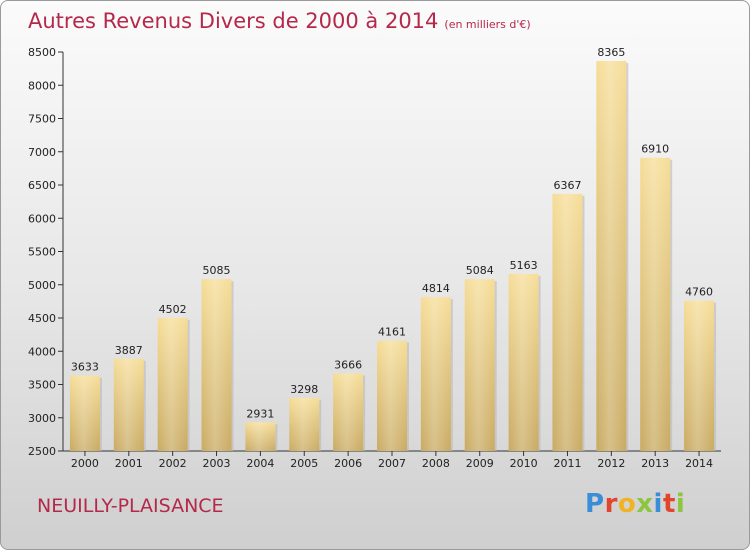 The width and height of the screenshot is (750, 550). I want to click on y-tick-label: 3000, so click(42, 418).